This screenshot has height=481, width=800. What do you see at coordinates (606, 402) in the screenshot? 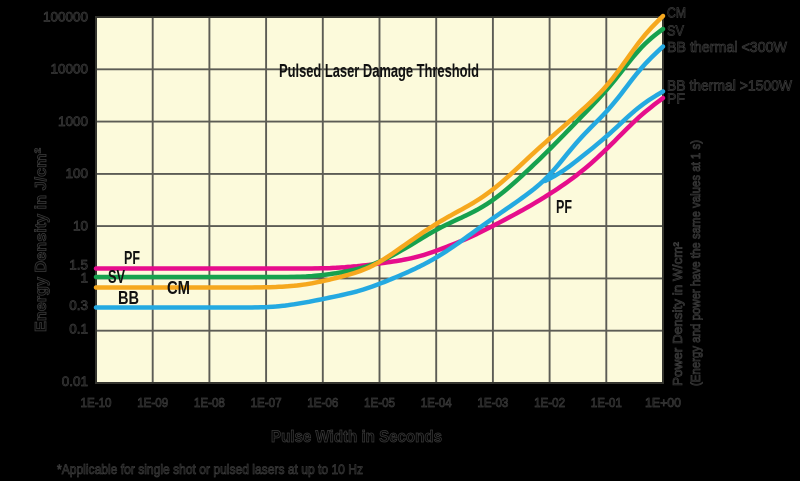
I see `svg-text: 1E-01` at bounding box center [606, 402].